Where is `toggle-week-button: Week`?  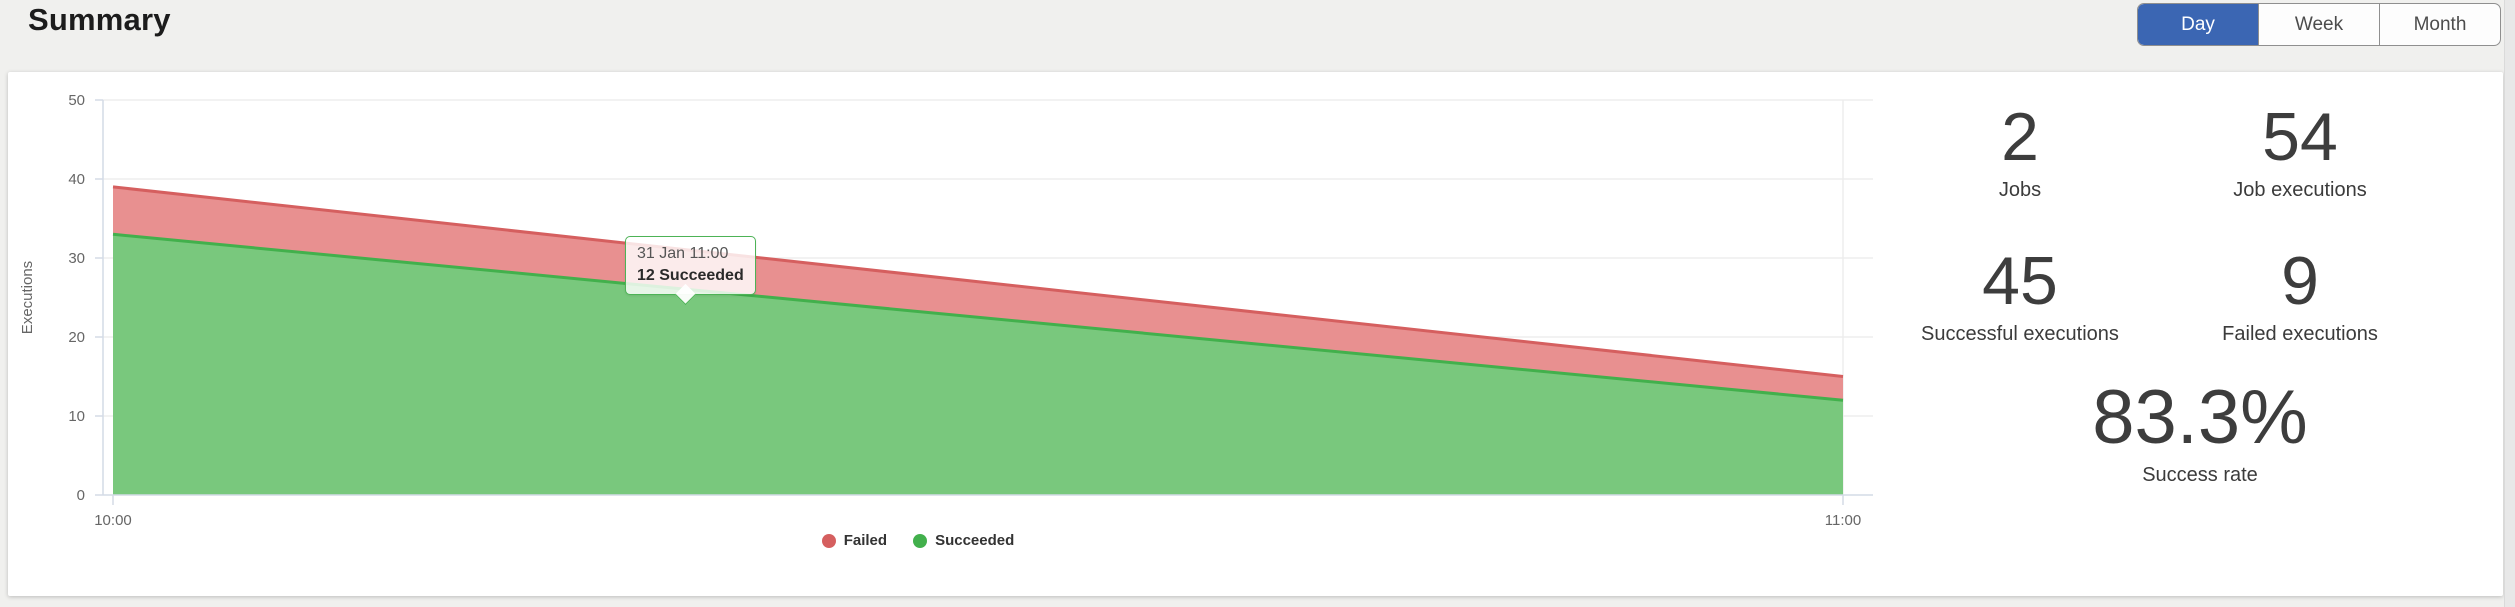
toggle-week-button: Week is located at coordinates (2318, 24).